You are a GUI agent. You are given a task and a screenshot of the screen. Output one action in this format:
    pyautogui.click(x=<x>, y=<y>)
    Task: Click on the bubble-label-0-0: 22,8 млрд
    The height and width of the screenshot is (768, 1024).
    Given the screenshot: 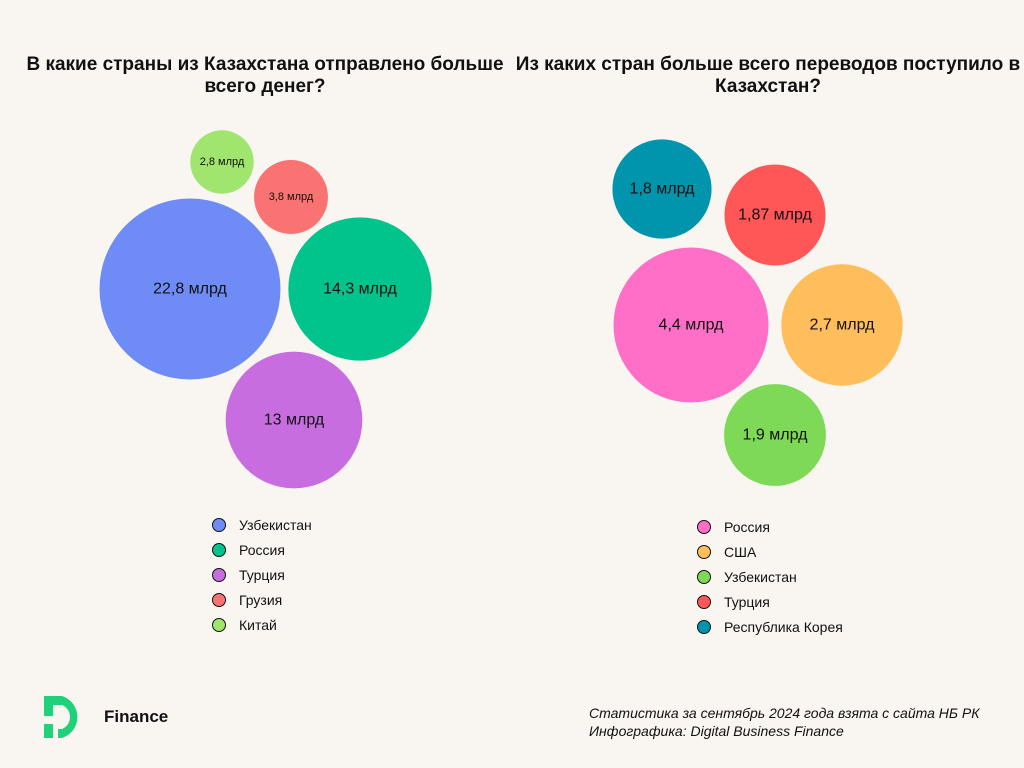 What is the action you would take?
    pyautogui.click(x=190, y=289)
    